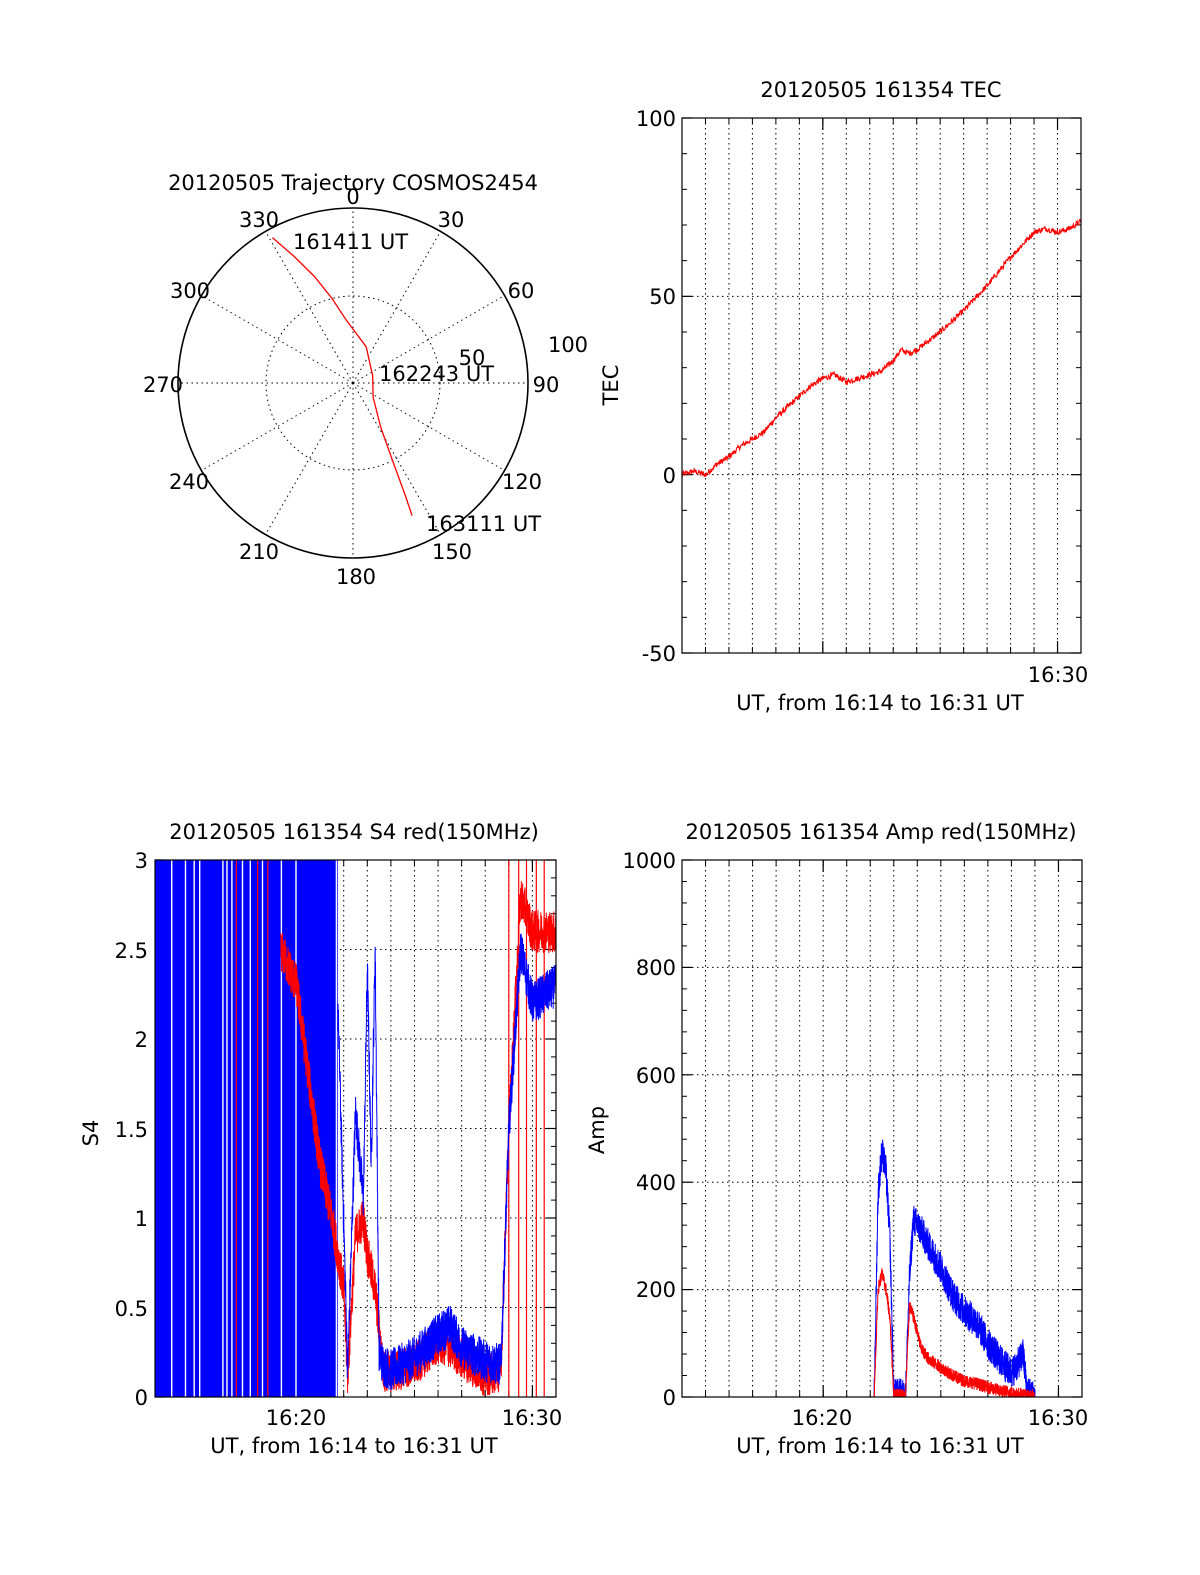 The image size is (1200, 1575). What do you see at coordinates (656, 1076) in the screenshot?
I see `amp-ytick-600: 600` at bounding box center [656, 1076].